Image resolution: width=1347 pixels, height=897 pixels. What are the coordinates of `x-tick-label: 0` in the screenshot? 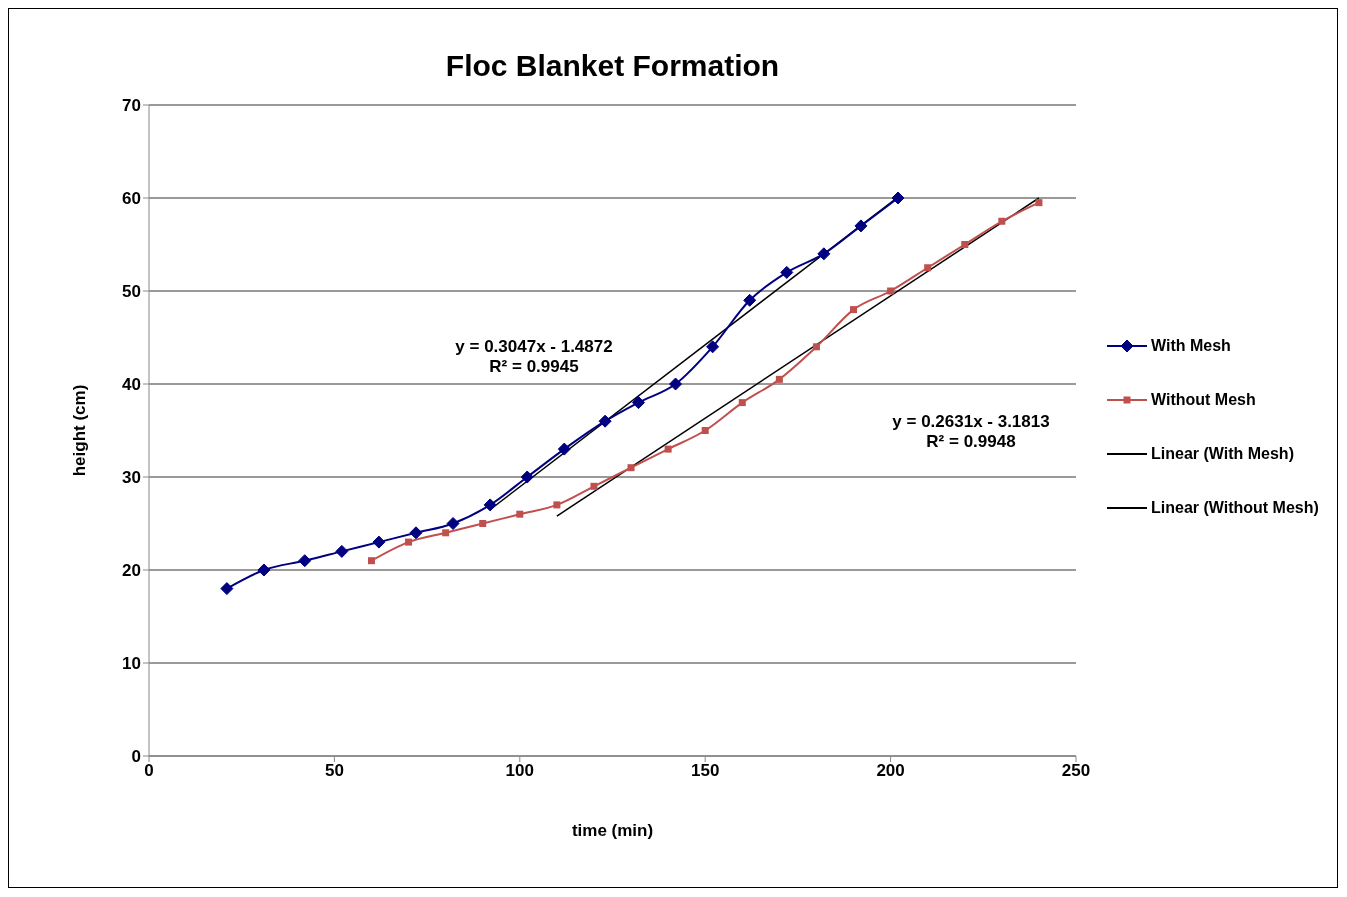 It's located at (149, 771).